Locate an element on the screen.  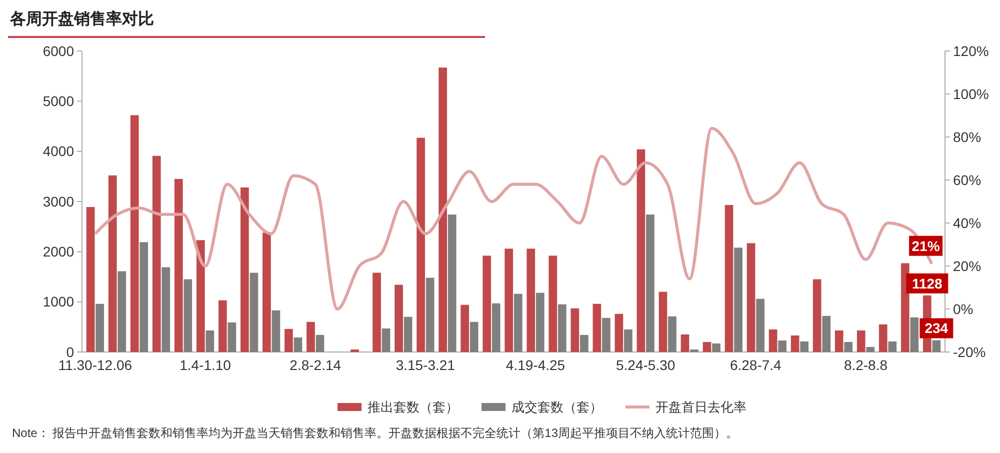
y2-tick-label: 60% is located at coordinates (967, 180).